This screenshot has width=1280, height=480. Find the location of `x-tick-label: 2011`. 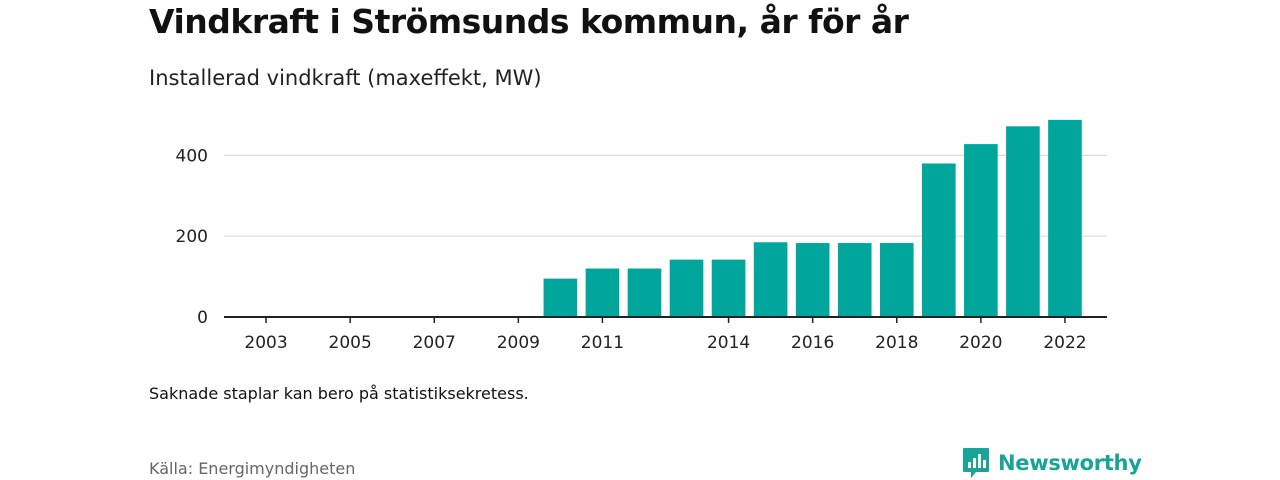

x-tick-label: 2011 is located at coordinates (602, 343).